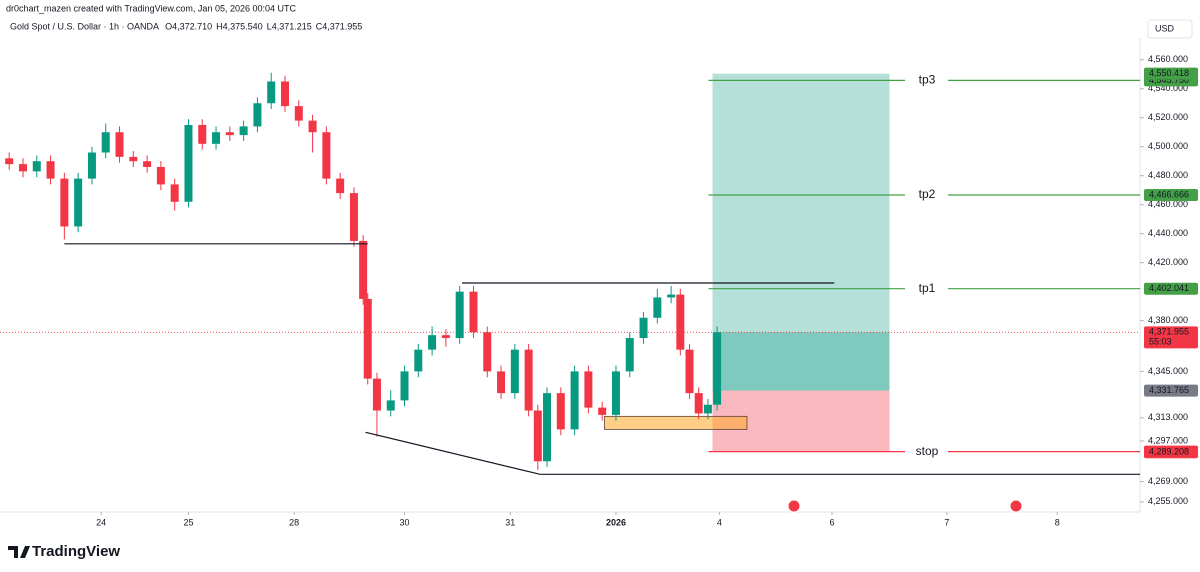 This screenshot has width=1200, height=572. Describe the element at coordinates (294, 522) in the screenshot. I see `x-tick-label: 28` at that location.